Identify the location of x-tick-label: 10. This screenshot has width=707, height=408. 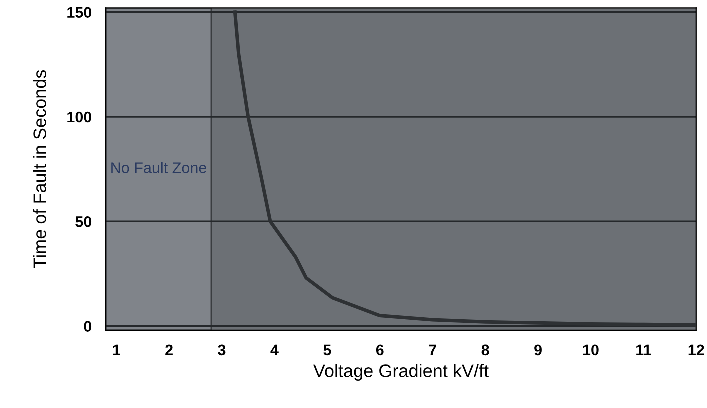
(591, 350).